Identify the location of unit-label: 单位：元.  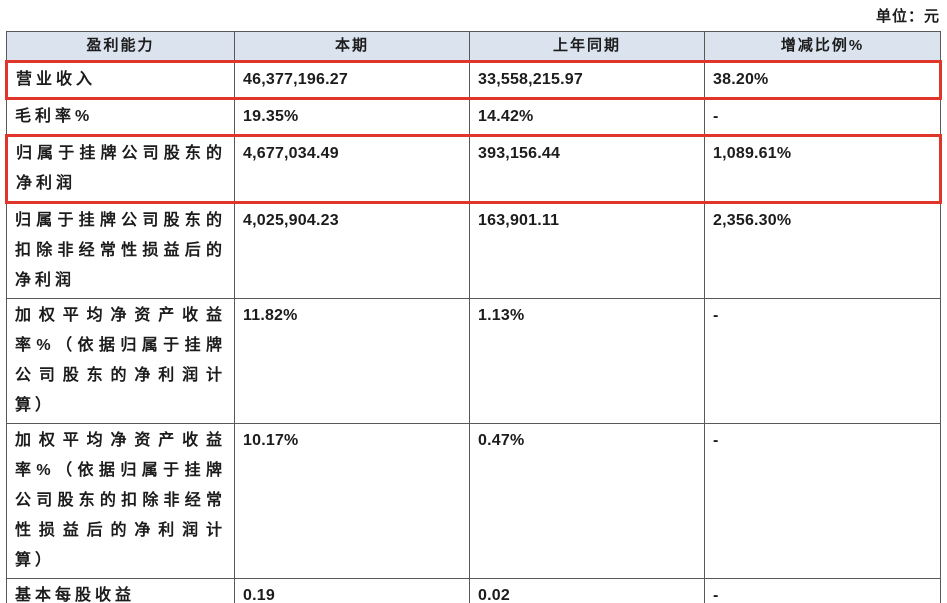
(907, 16).